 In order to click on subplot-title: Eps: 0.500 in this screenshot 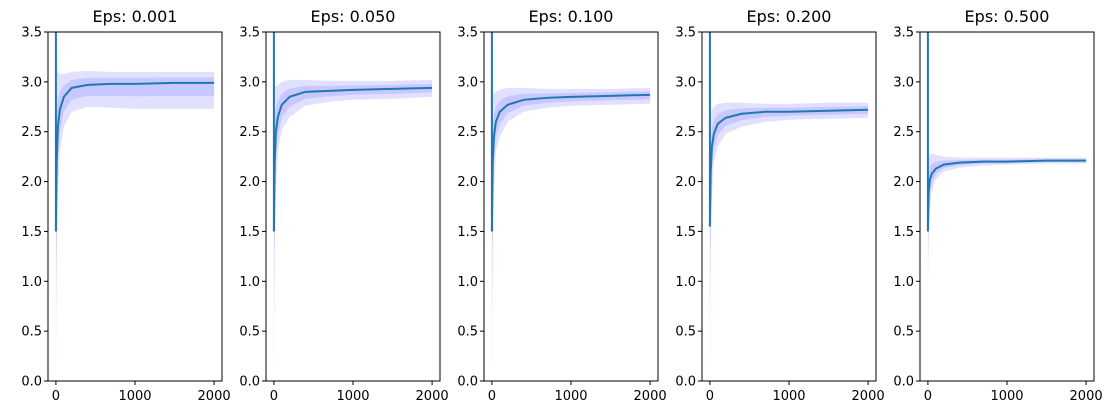, I will do `click(1007, 16)`.